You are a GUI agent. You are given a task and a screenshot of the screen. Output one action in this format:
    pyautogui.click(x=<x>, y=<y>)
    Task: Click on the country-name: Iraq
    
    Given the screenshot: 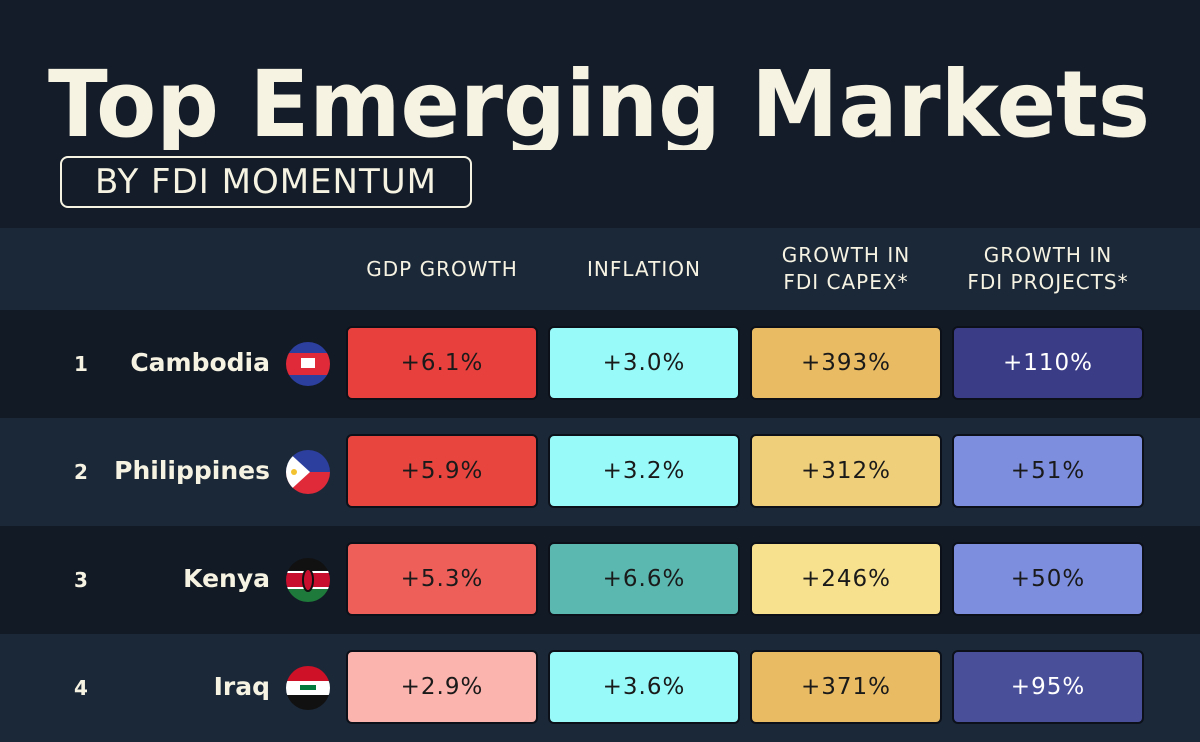 What is the action you would take?
    pyautogui.click(x=241, y=686)
    